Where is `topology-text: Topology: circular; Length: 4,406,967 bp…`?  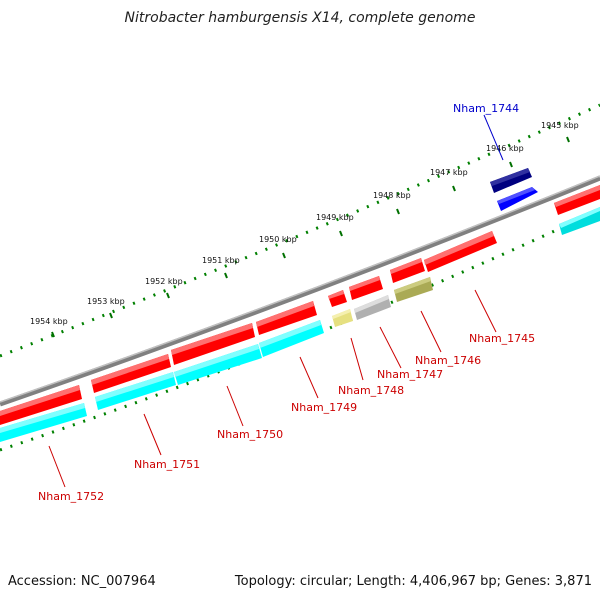 topology-text: Topology: circular; Length: 4,406,967 bp… is located at coordinates (413, 581).